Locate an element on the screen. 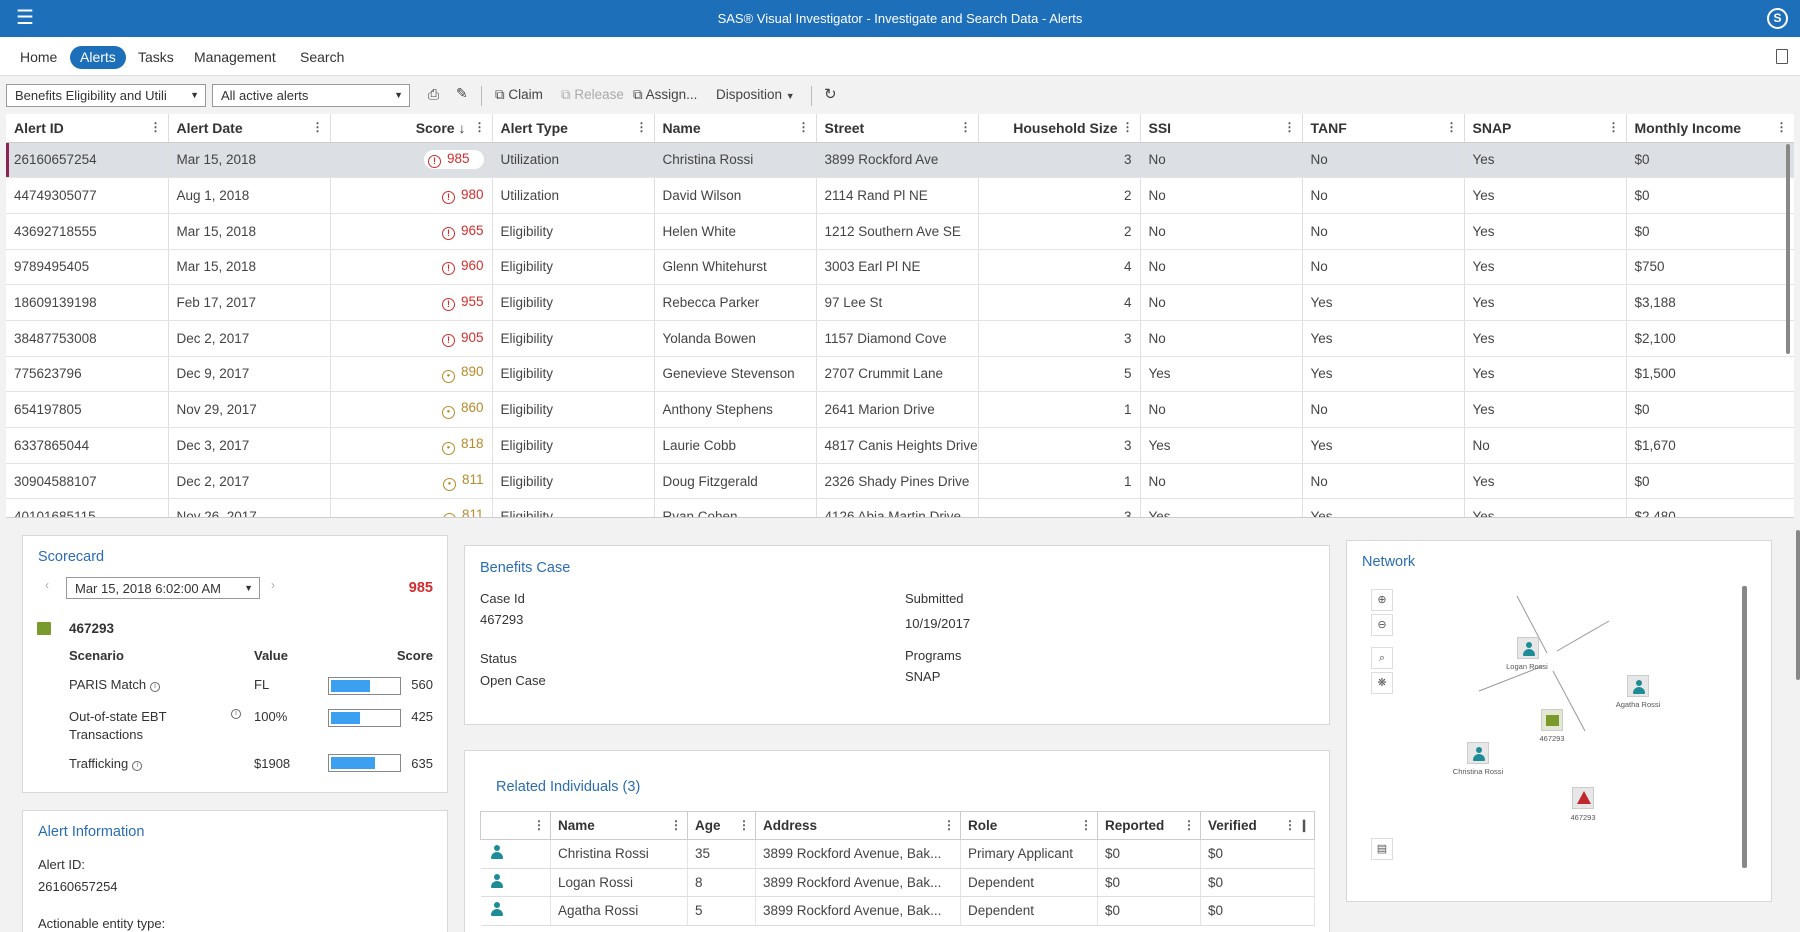  user-avatar: S is located at coordinates (1777, 18).